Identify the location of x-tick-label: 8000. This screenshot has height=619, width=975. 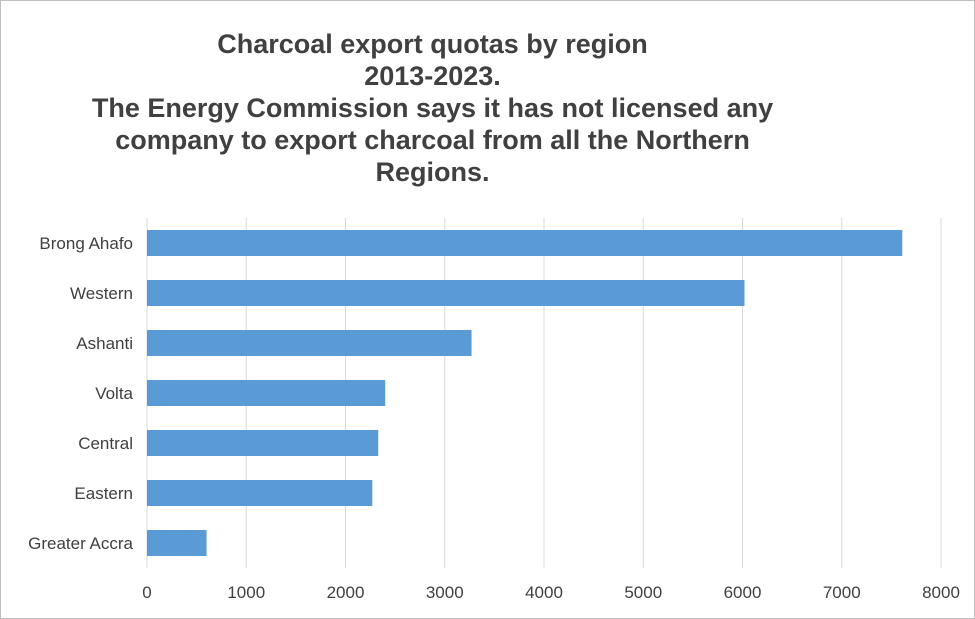
(941, 592).